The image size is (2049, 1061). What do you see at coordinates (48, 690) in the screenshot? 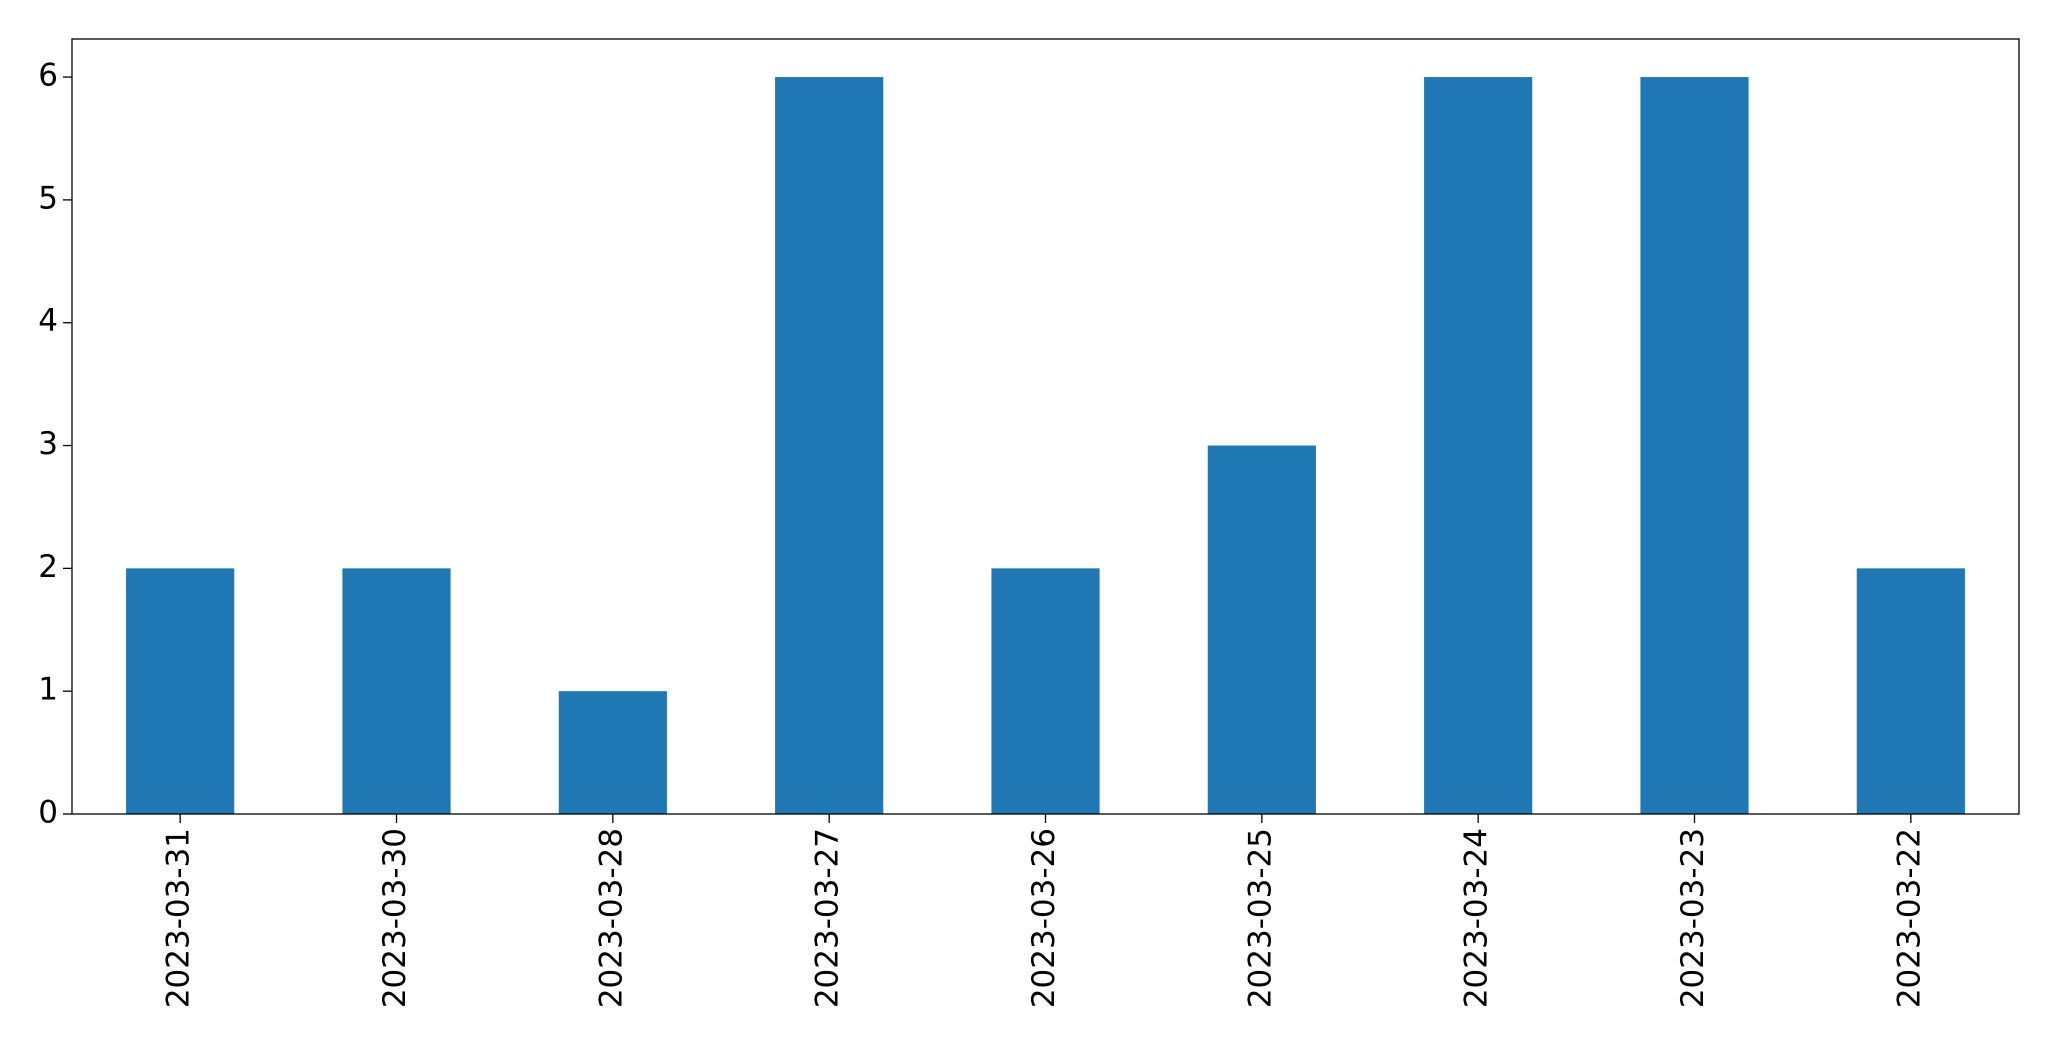
I see `y-tick-label: 1` at bounding box center [48, 690].